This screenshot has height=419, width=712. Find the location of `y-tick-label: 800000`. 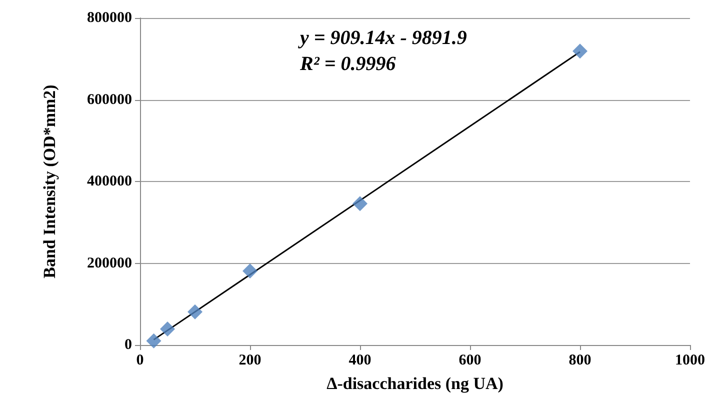

y-tick-label: 800000 is located at coordinates (109, 18).